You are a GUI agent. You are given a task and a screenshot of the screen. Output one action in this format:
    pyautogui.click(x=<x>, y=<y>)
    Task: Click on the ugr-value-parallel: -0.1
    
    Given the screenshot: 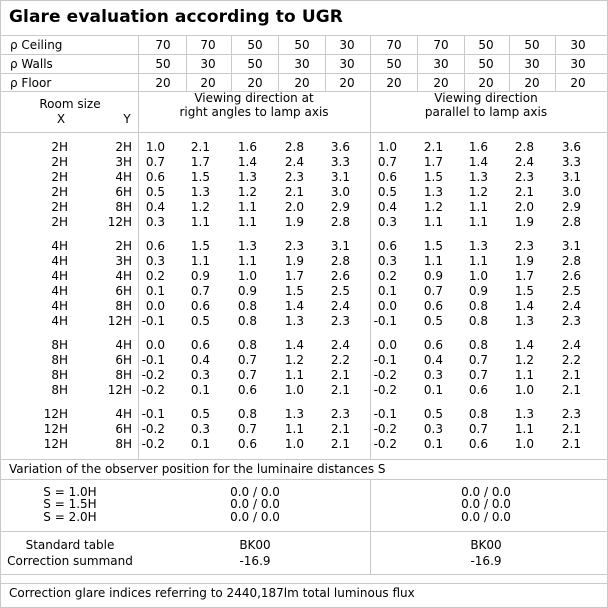 What is the action you would take?
    pyautogui.click(x=385, y=360)
    